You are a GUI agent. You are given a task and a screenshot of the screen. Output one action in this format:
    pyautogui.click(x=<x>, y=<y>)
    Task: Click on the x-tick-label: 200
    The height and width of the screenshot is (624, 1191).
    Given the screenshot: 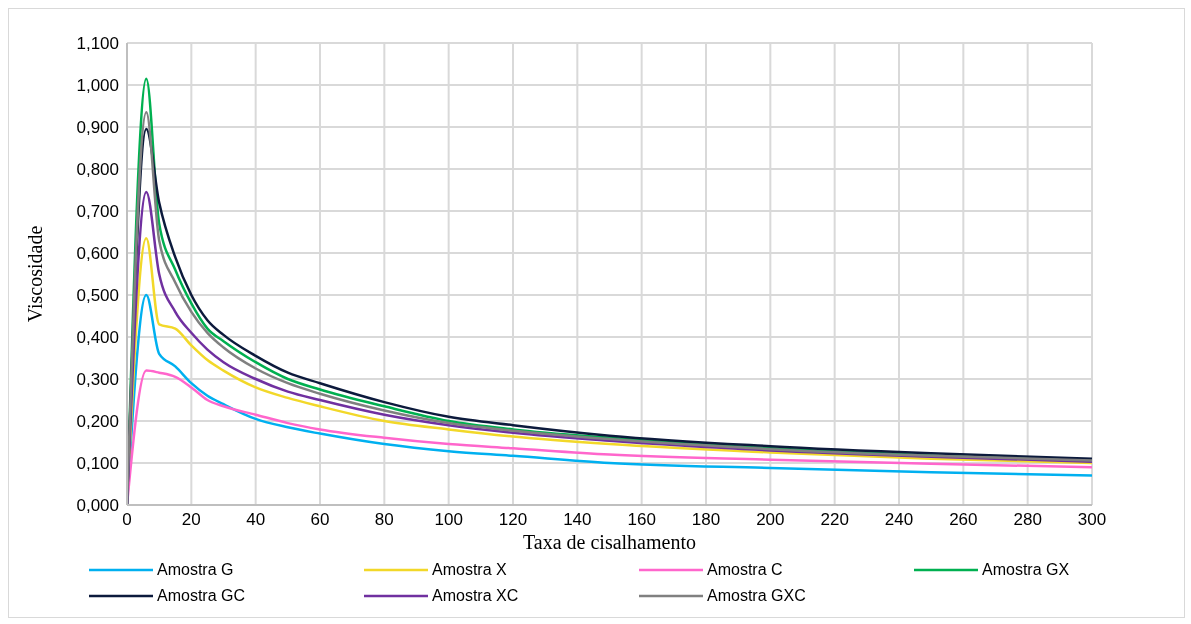 What is the action you would take?
    pyautogui.click(x=770, y=520)
    